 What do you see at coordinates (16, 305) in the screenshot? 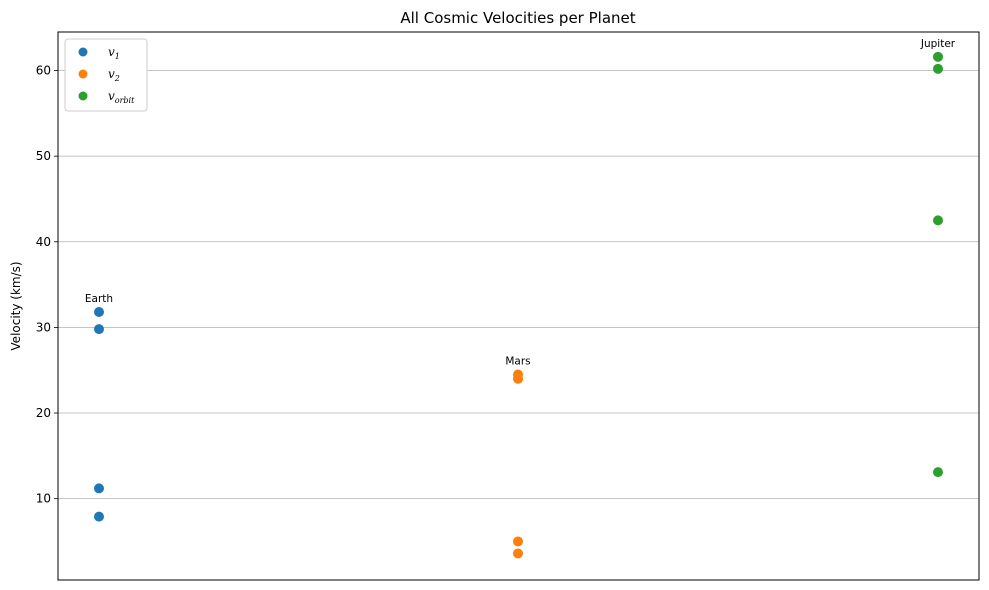
I see `y-axis-label: Velocity (km/s)` at bounding box center [16, 305].